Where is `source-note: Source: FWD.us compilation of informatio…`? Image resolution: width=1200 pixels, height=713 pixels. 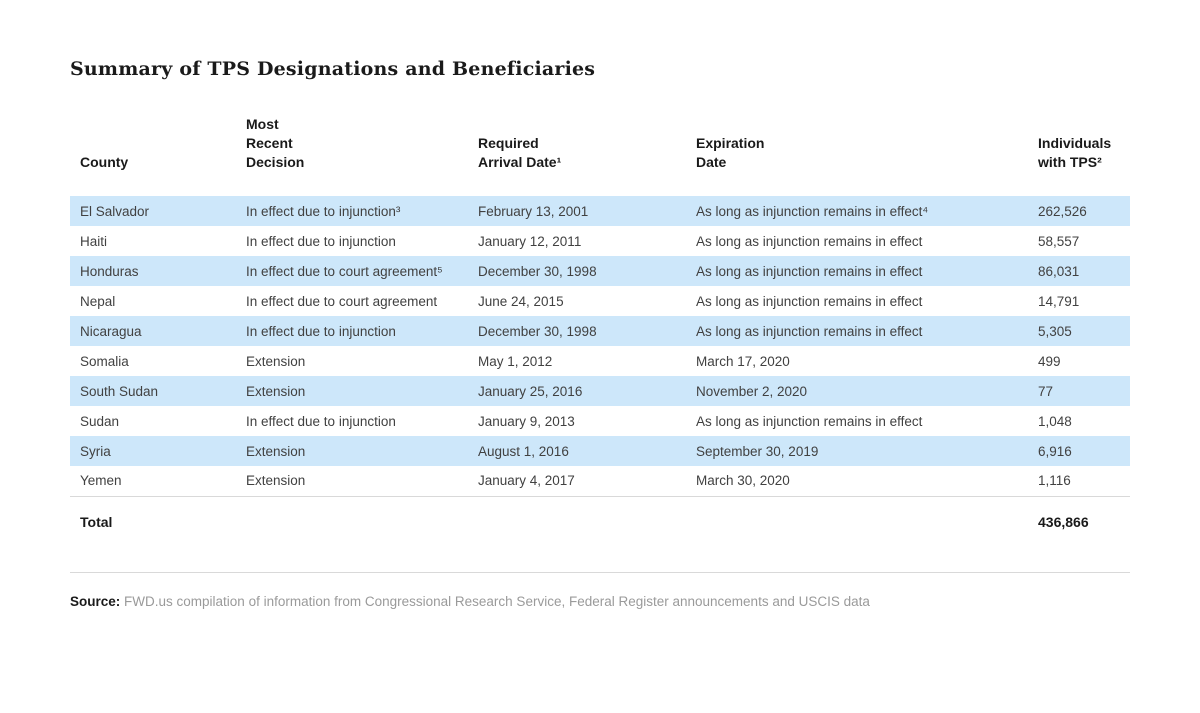
source-note: Source: FWD.us compilation of informatio… is located at coordinates (635, 602).